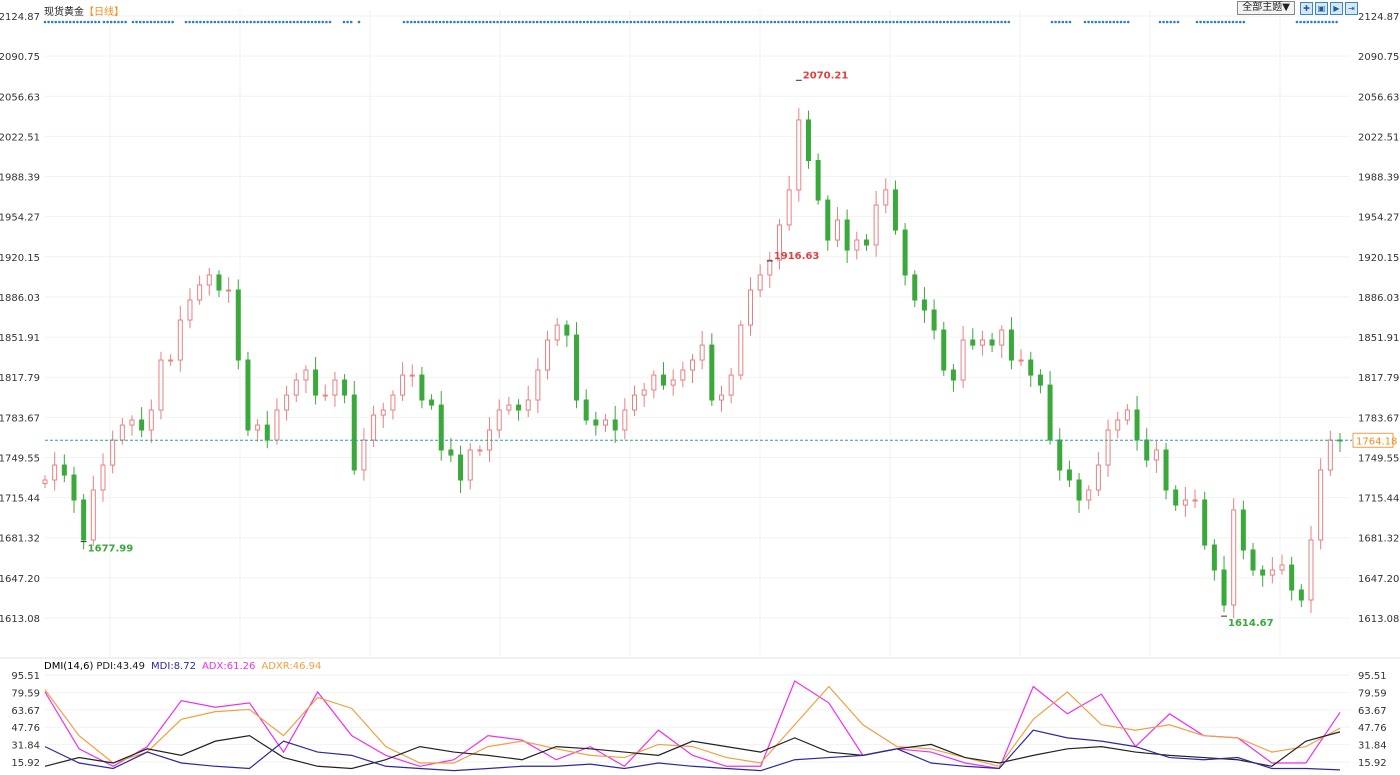 The height and width of the screenshot is (775, 1400). I want to click on theme-dropdown: 全部主题▼, so click(1266, 8).